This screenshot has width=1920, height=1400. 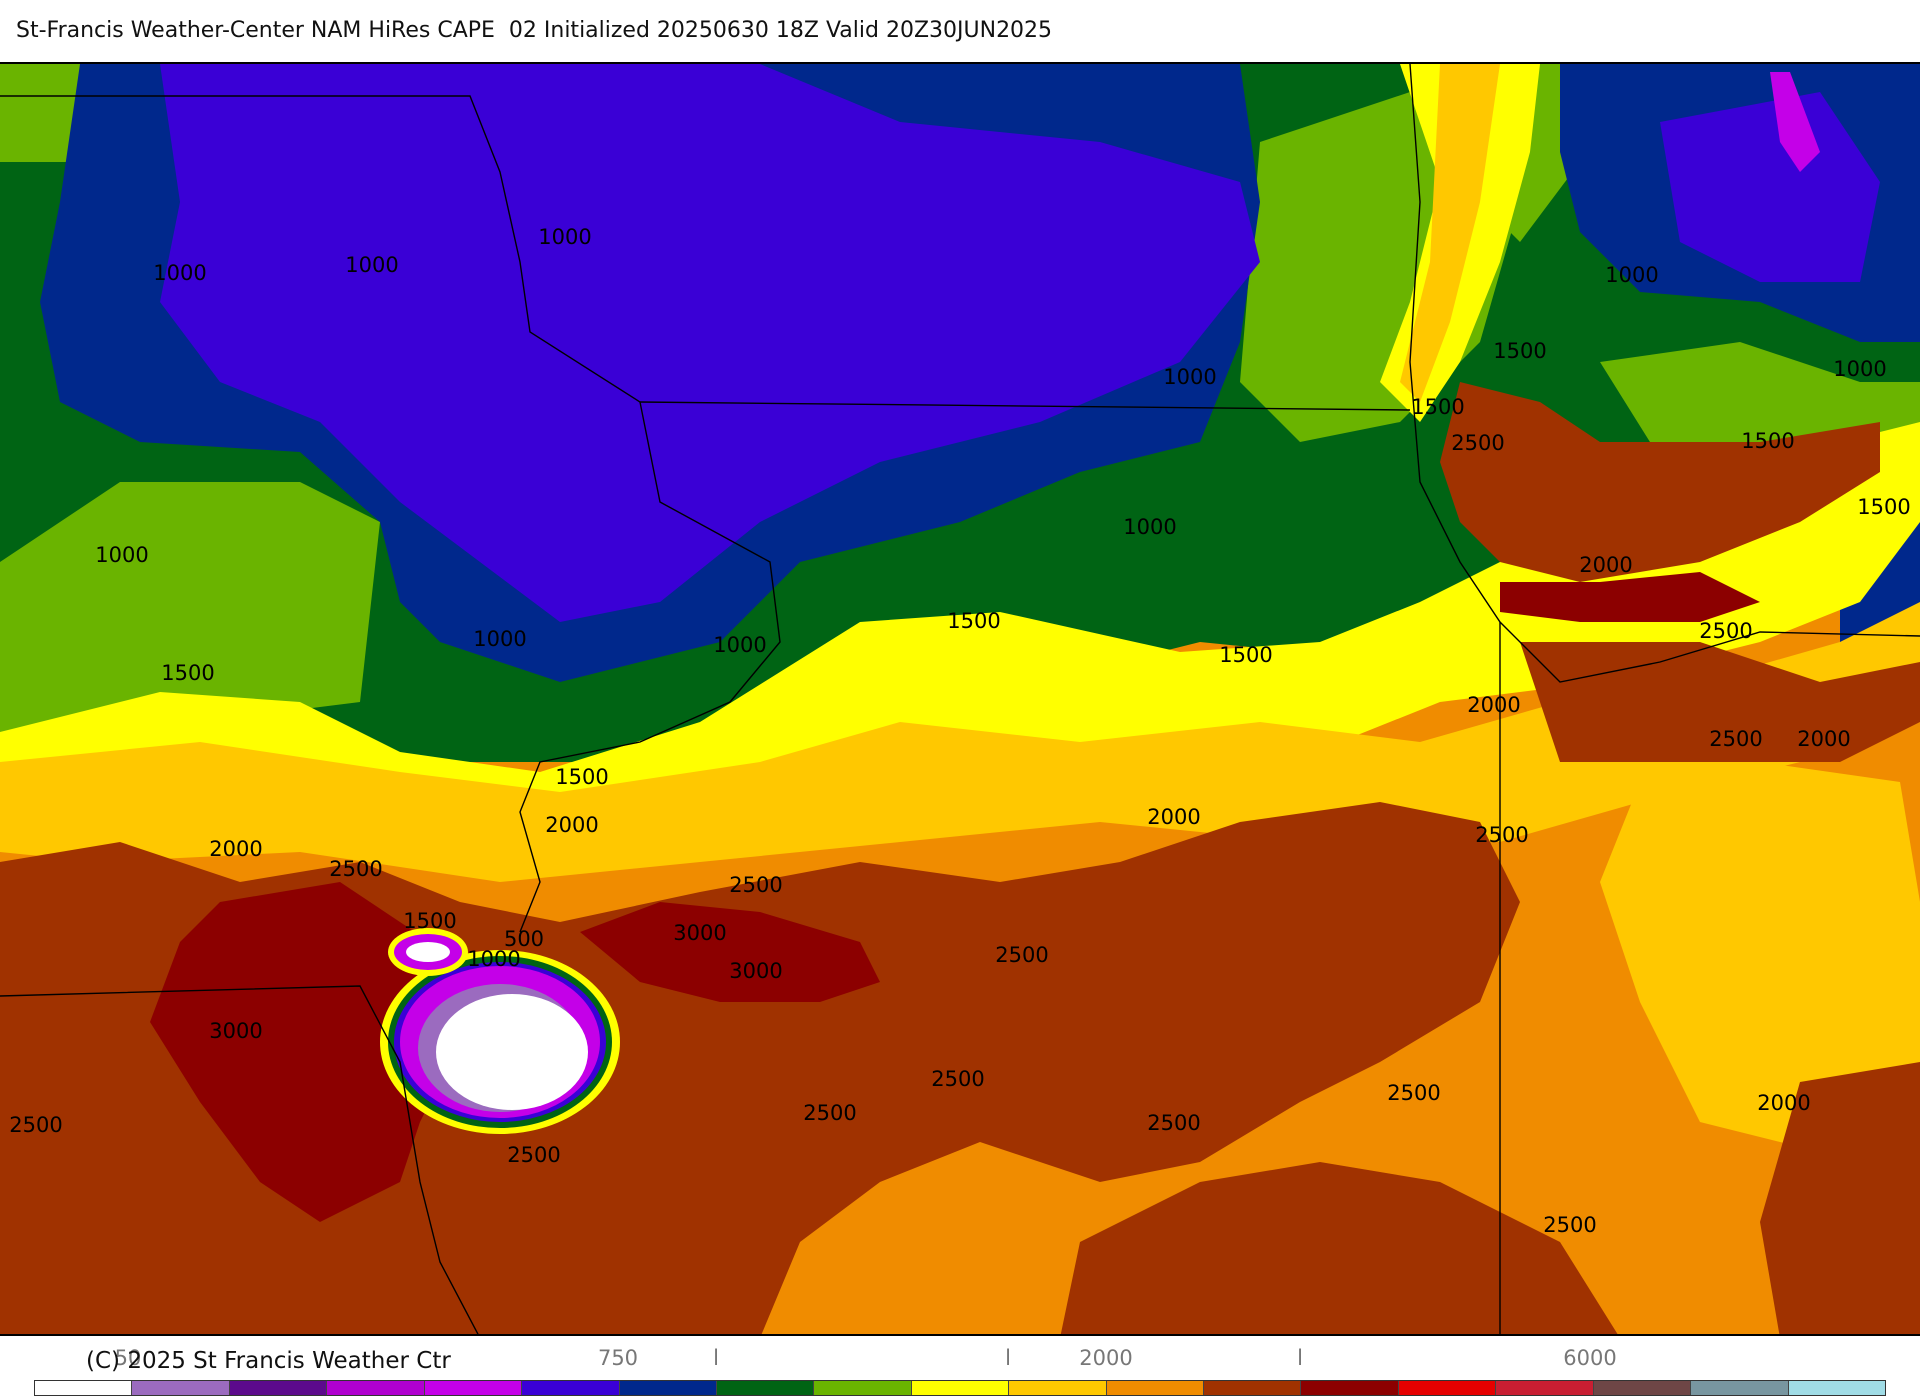 I want to click on cape-region-magenta-ne, so click(x=1795, y=122).